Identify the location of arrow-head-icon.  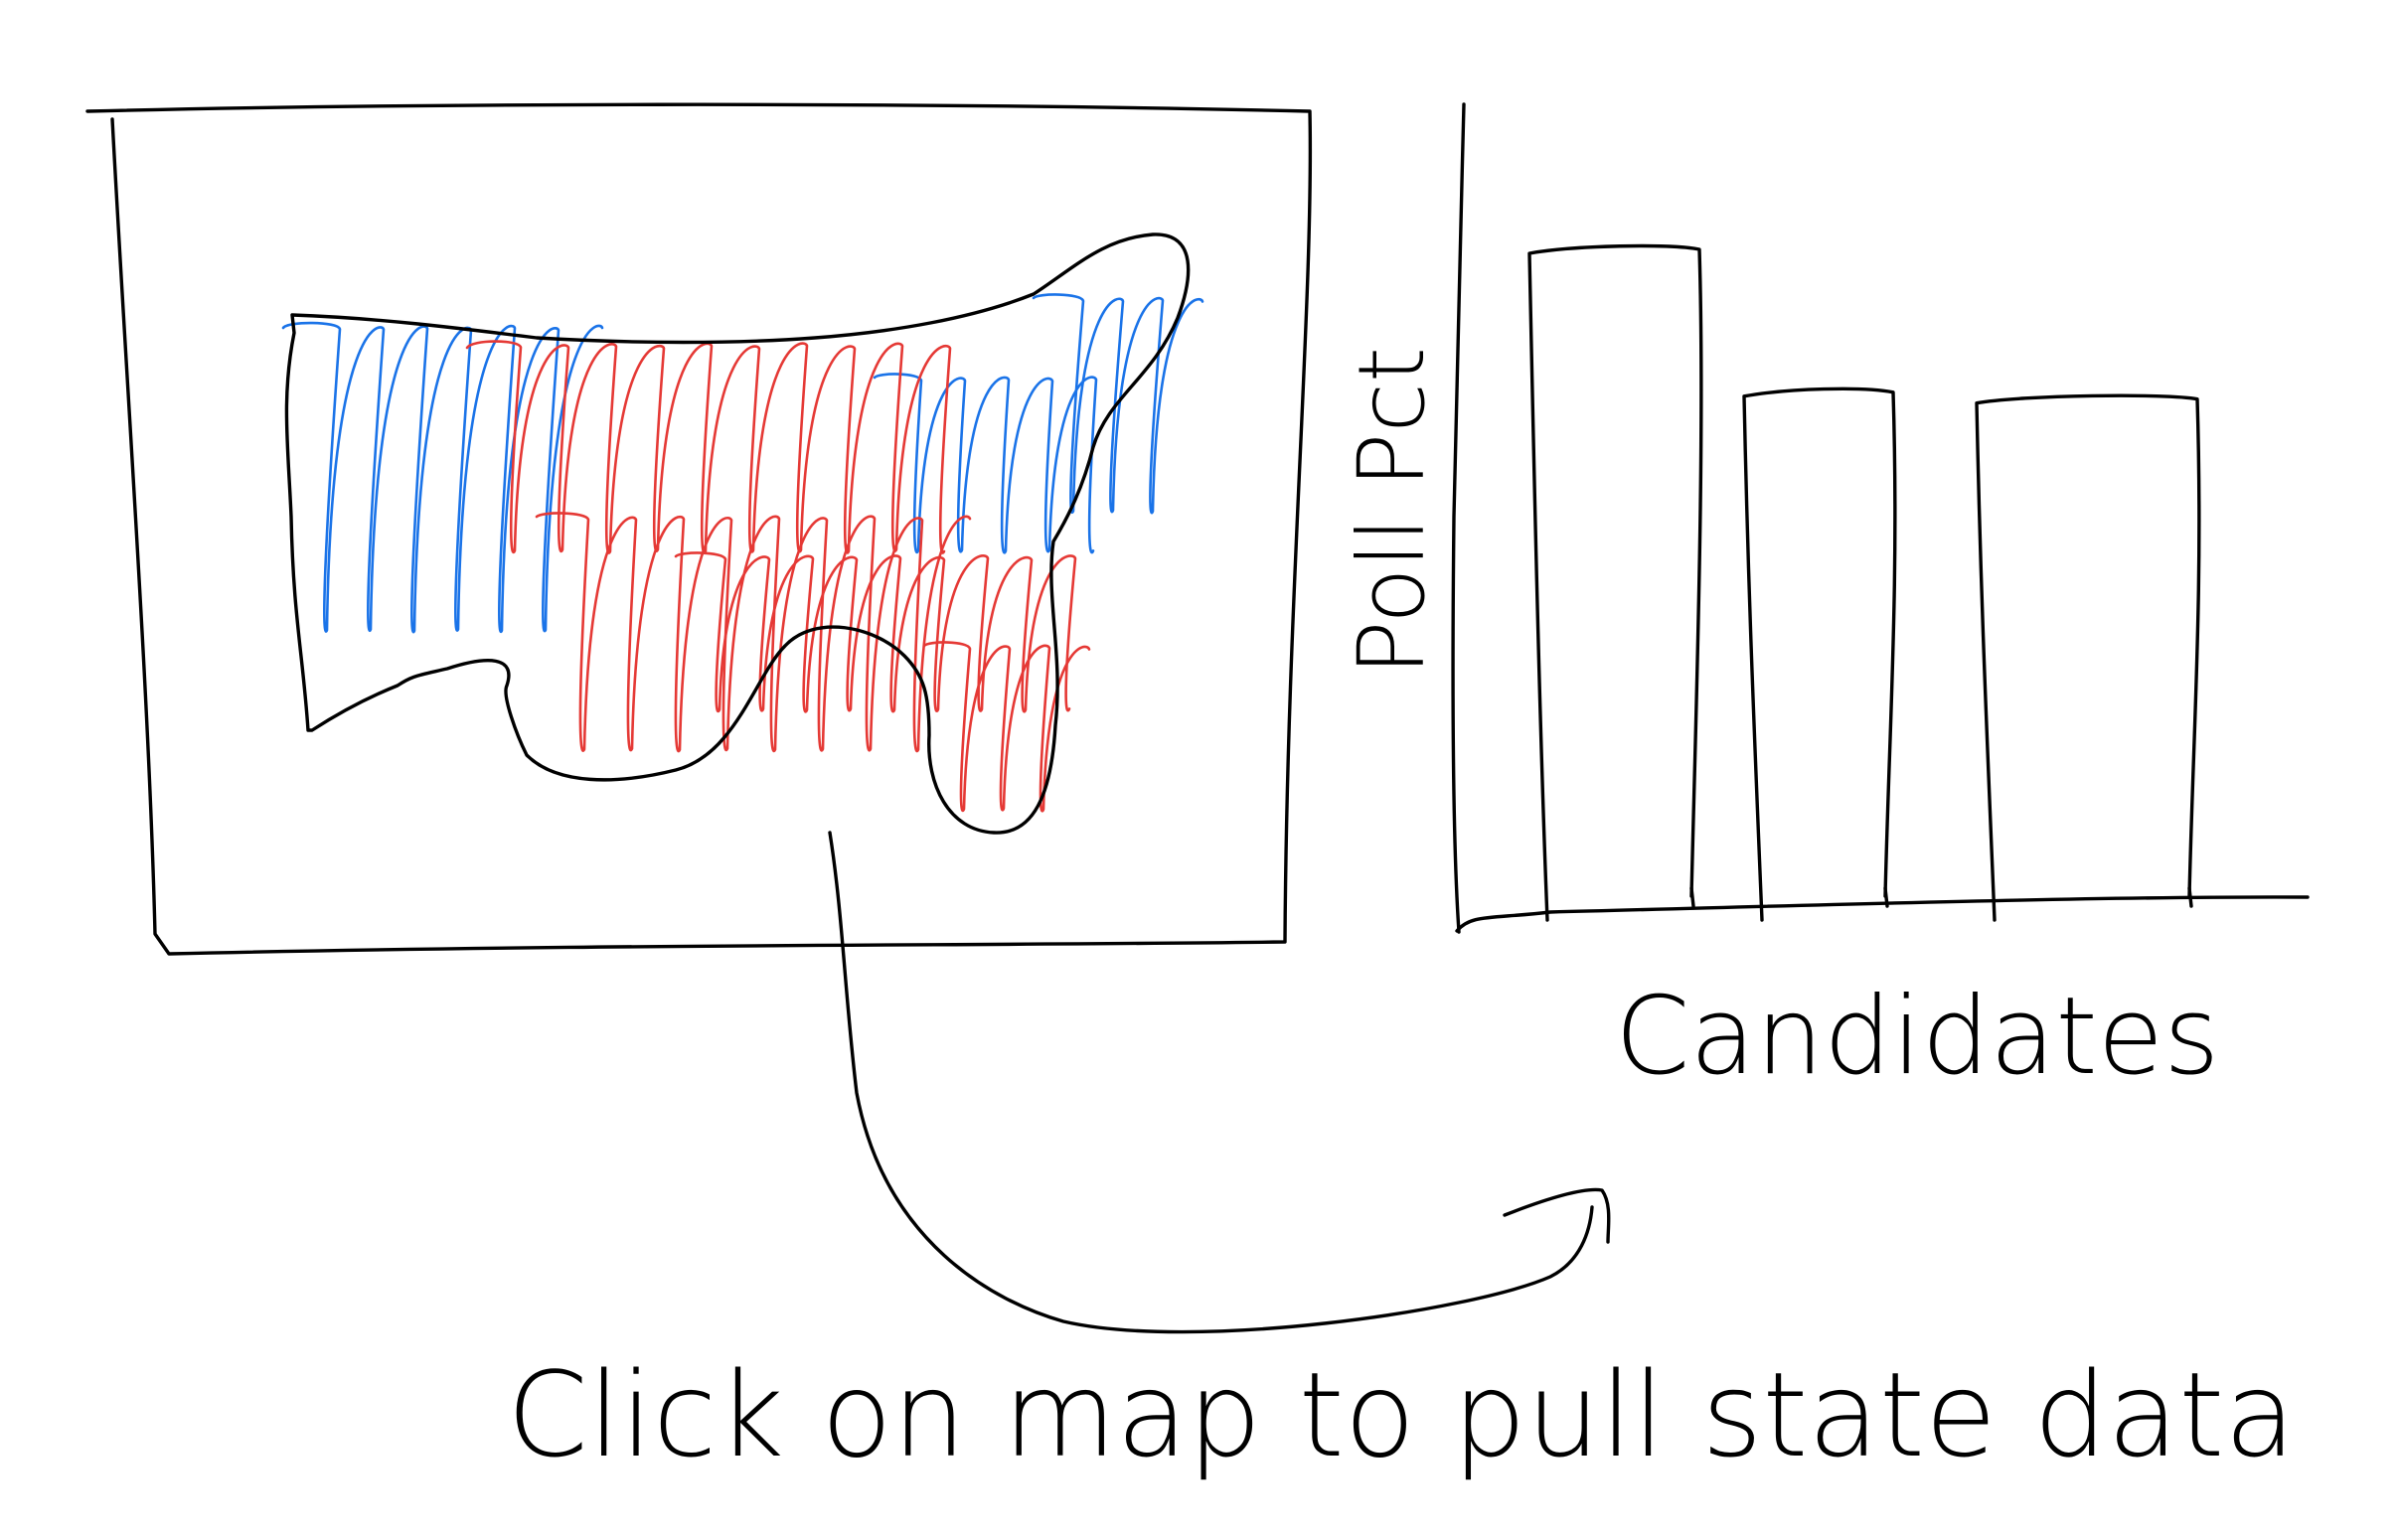
(1557, 1215).